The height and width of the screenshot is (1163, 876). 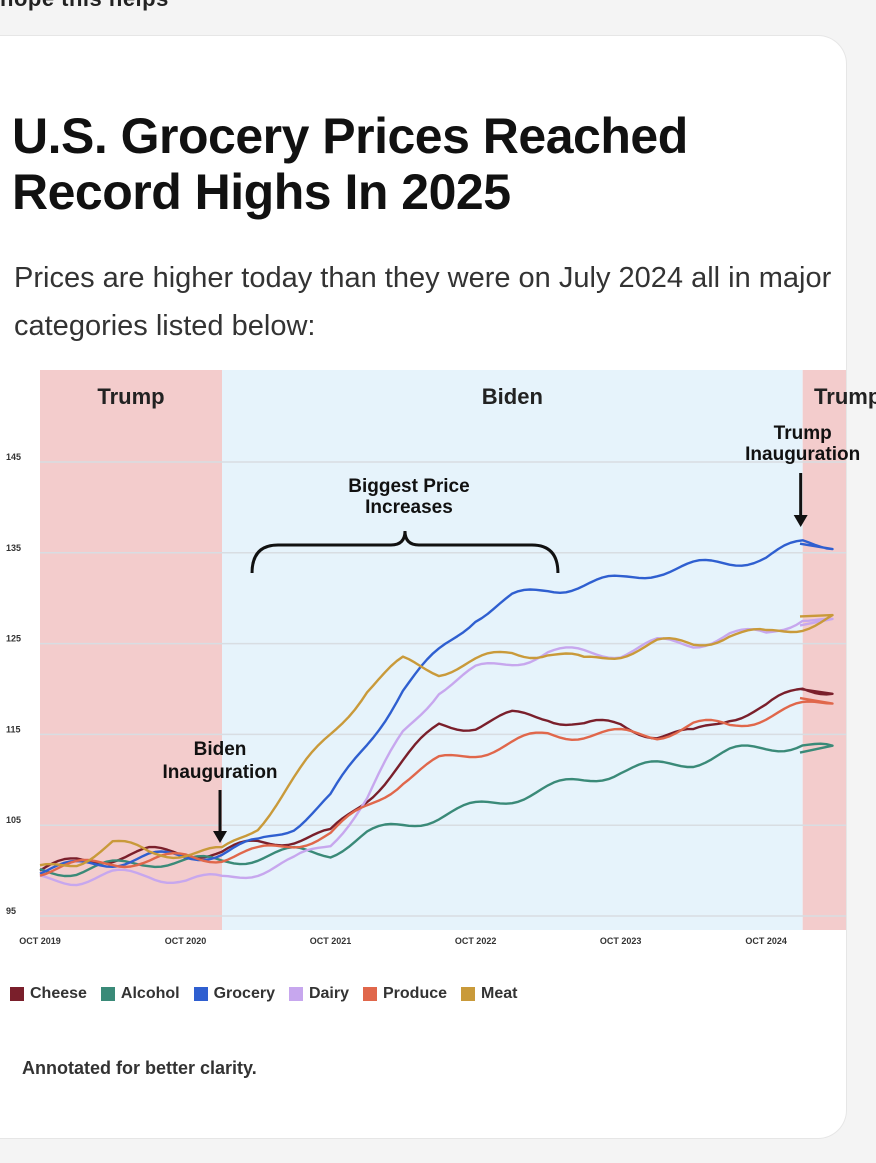 I want to click on x-tick-label: OCT 2023, so click(x=621, y=941).